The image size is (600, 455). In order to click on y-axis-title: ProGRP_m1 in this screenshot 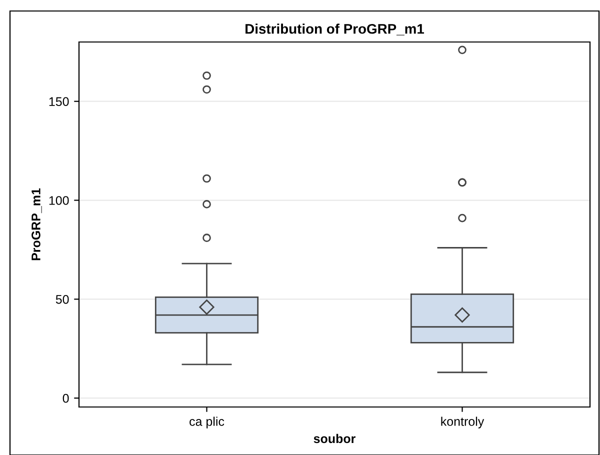, I will do `click(37, 224)`.